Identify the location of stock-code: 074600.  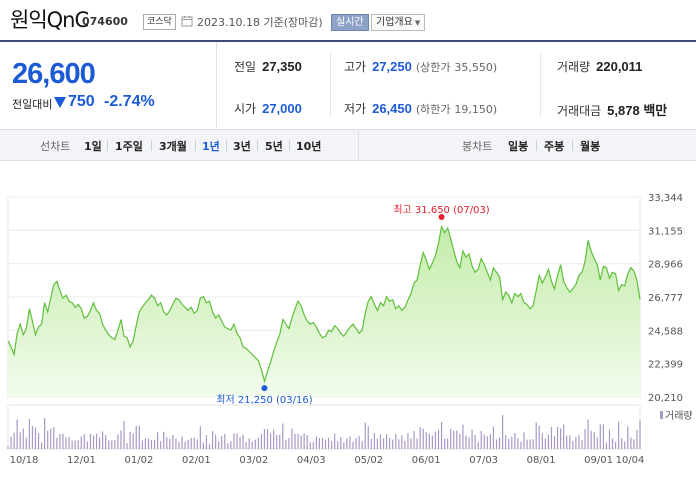
(105, 21).